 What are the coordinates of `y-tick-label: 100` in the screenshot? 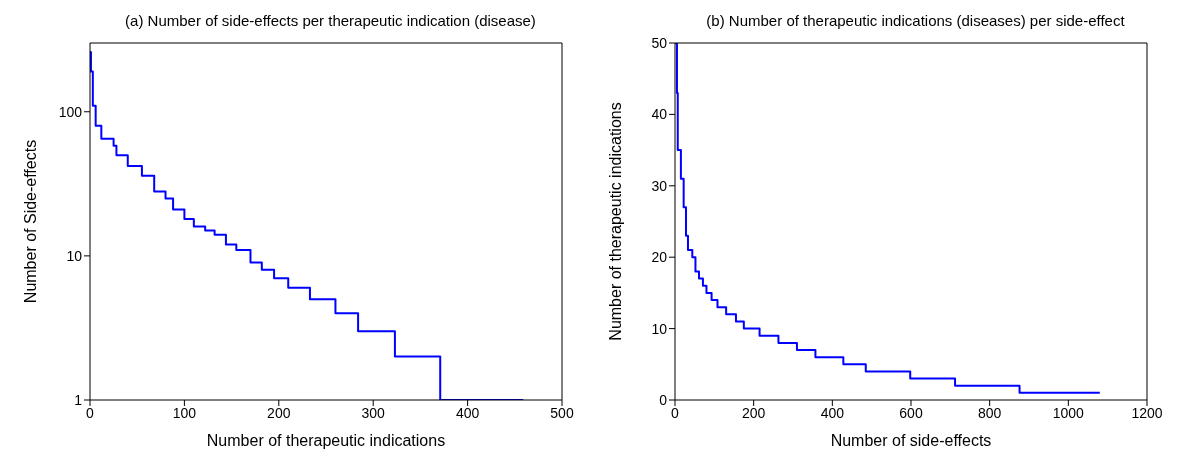 It's located at (70, 111).